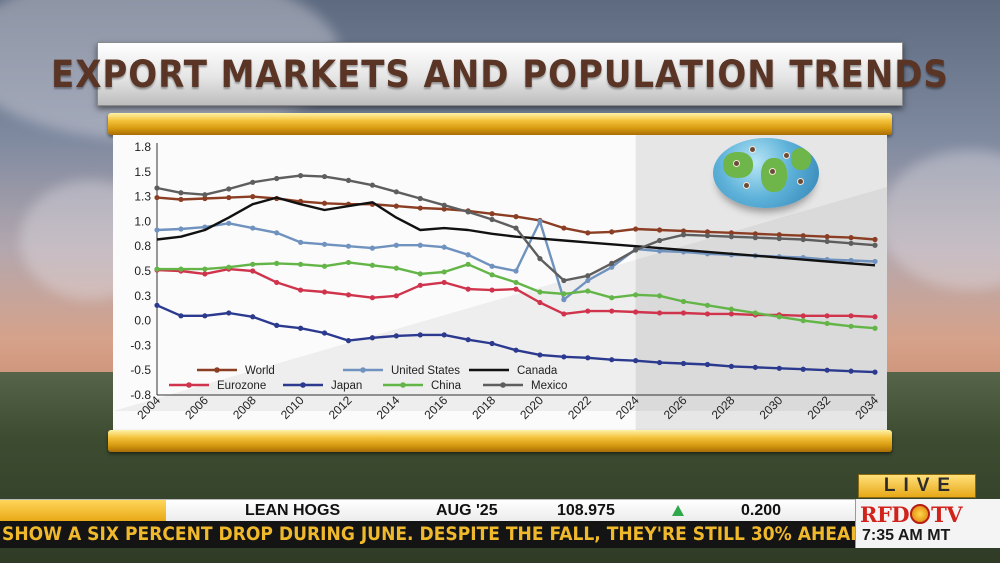  Describe the element at coordinates (83, 511) in the screenshot. I see `ticker-gold-strip` at that location.